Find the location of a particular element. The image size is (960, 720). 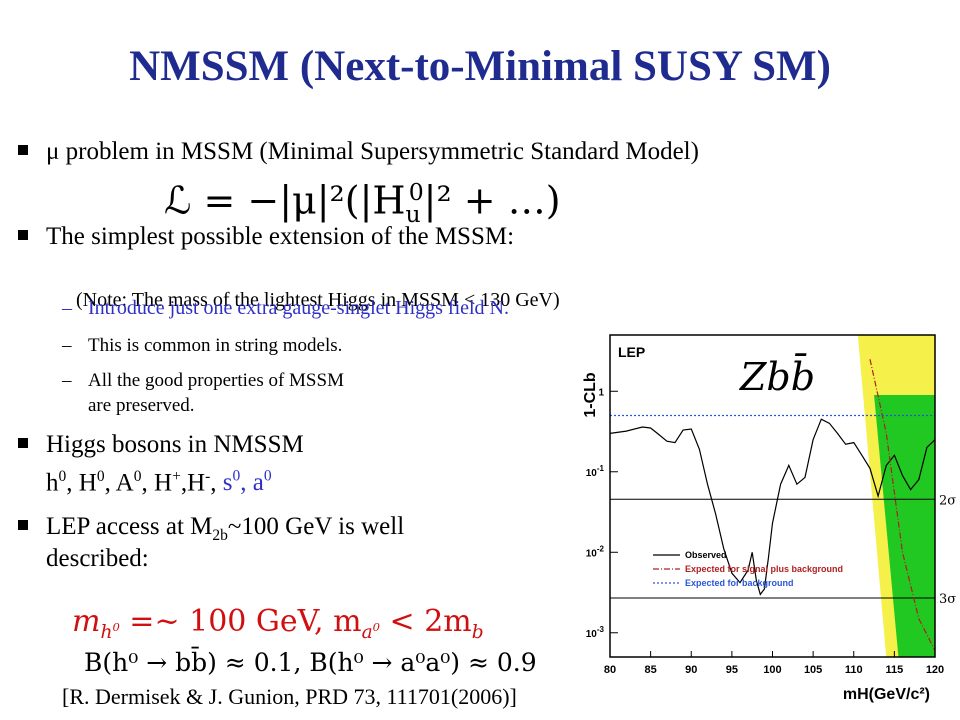

y-axis-label: 1-CLb is located at coordinates (590, 395).